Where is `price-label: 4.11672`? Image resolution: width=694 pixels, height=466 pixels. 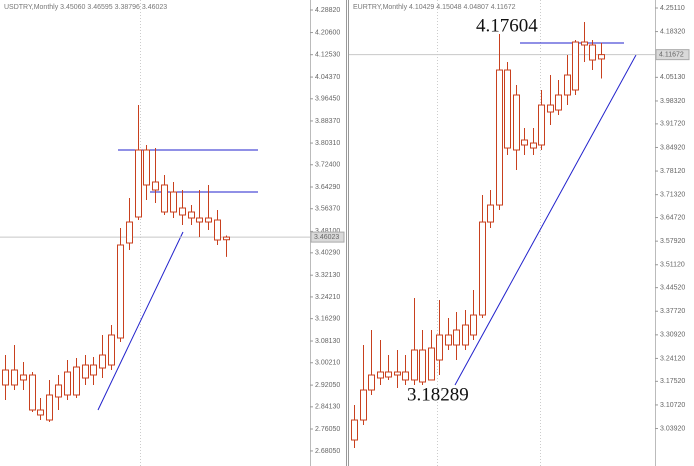 price-label: 4.11672 is located at coordinates (671, 54).